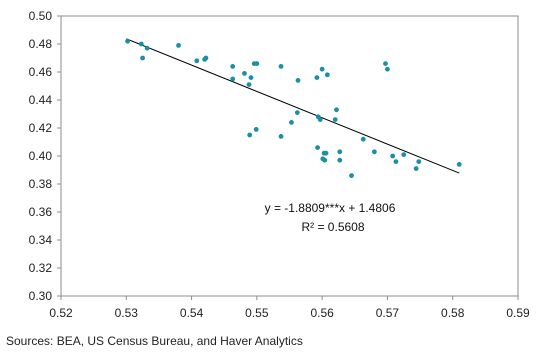  What do you see at coordinates (41, 16) in the screenshot?
I see `y-tick-label: 0.50` at bounding box center [41, 16].